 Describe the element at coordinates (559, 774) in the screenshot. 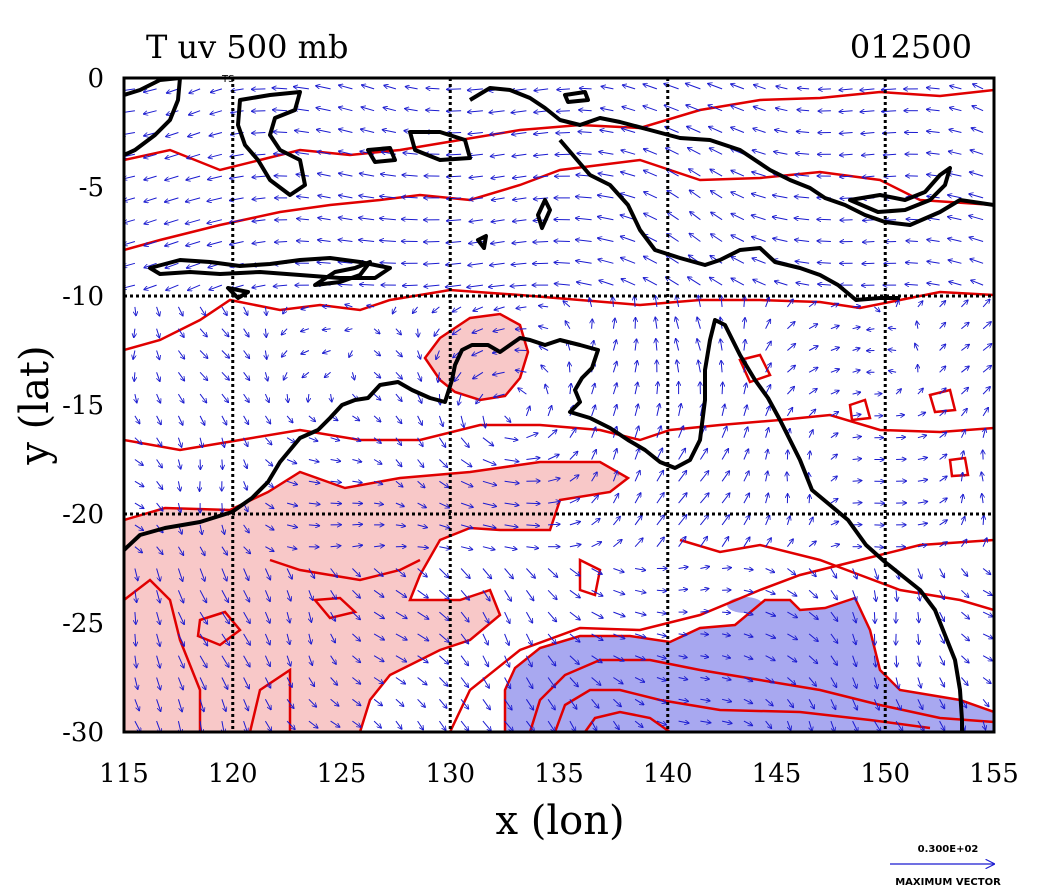

I see `x-tick-labels: 115 120 125 130 135 140 145 150 155` at that location.